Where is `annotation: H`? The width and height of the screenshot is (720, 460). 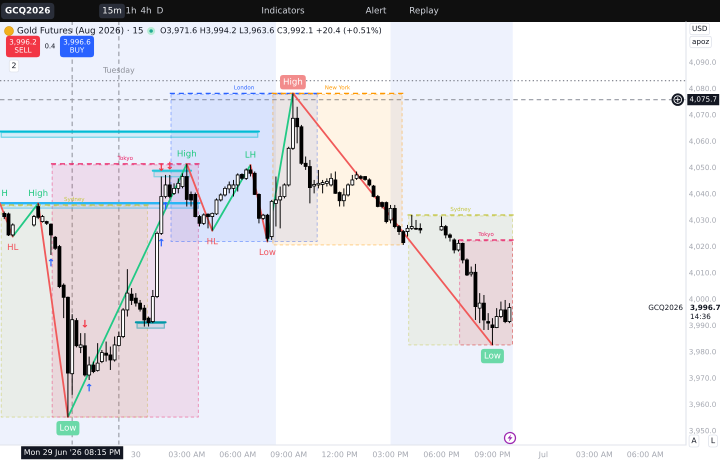
annotation: H is located at coordinates (5, 193).